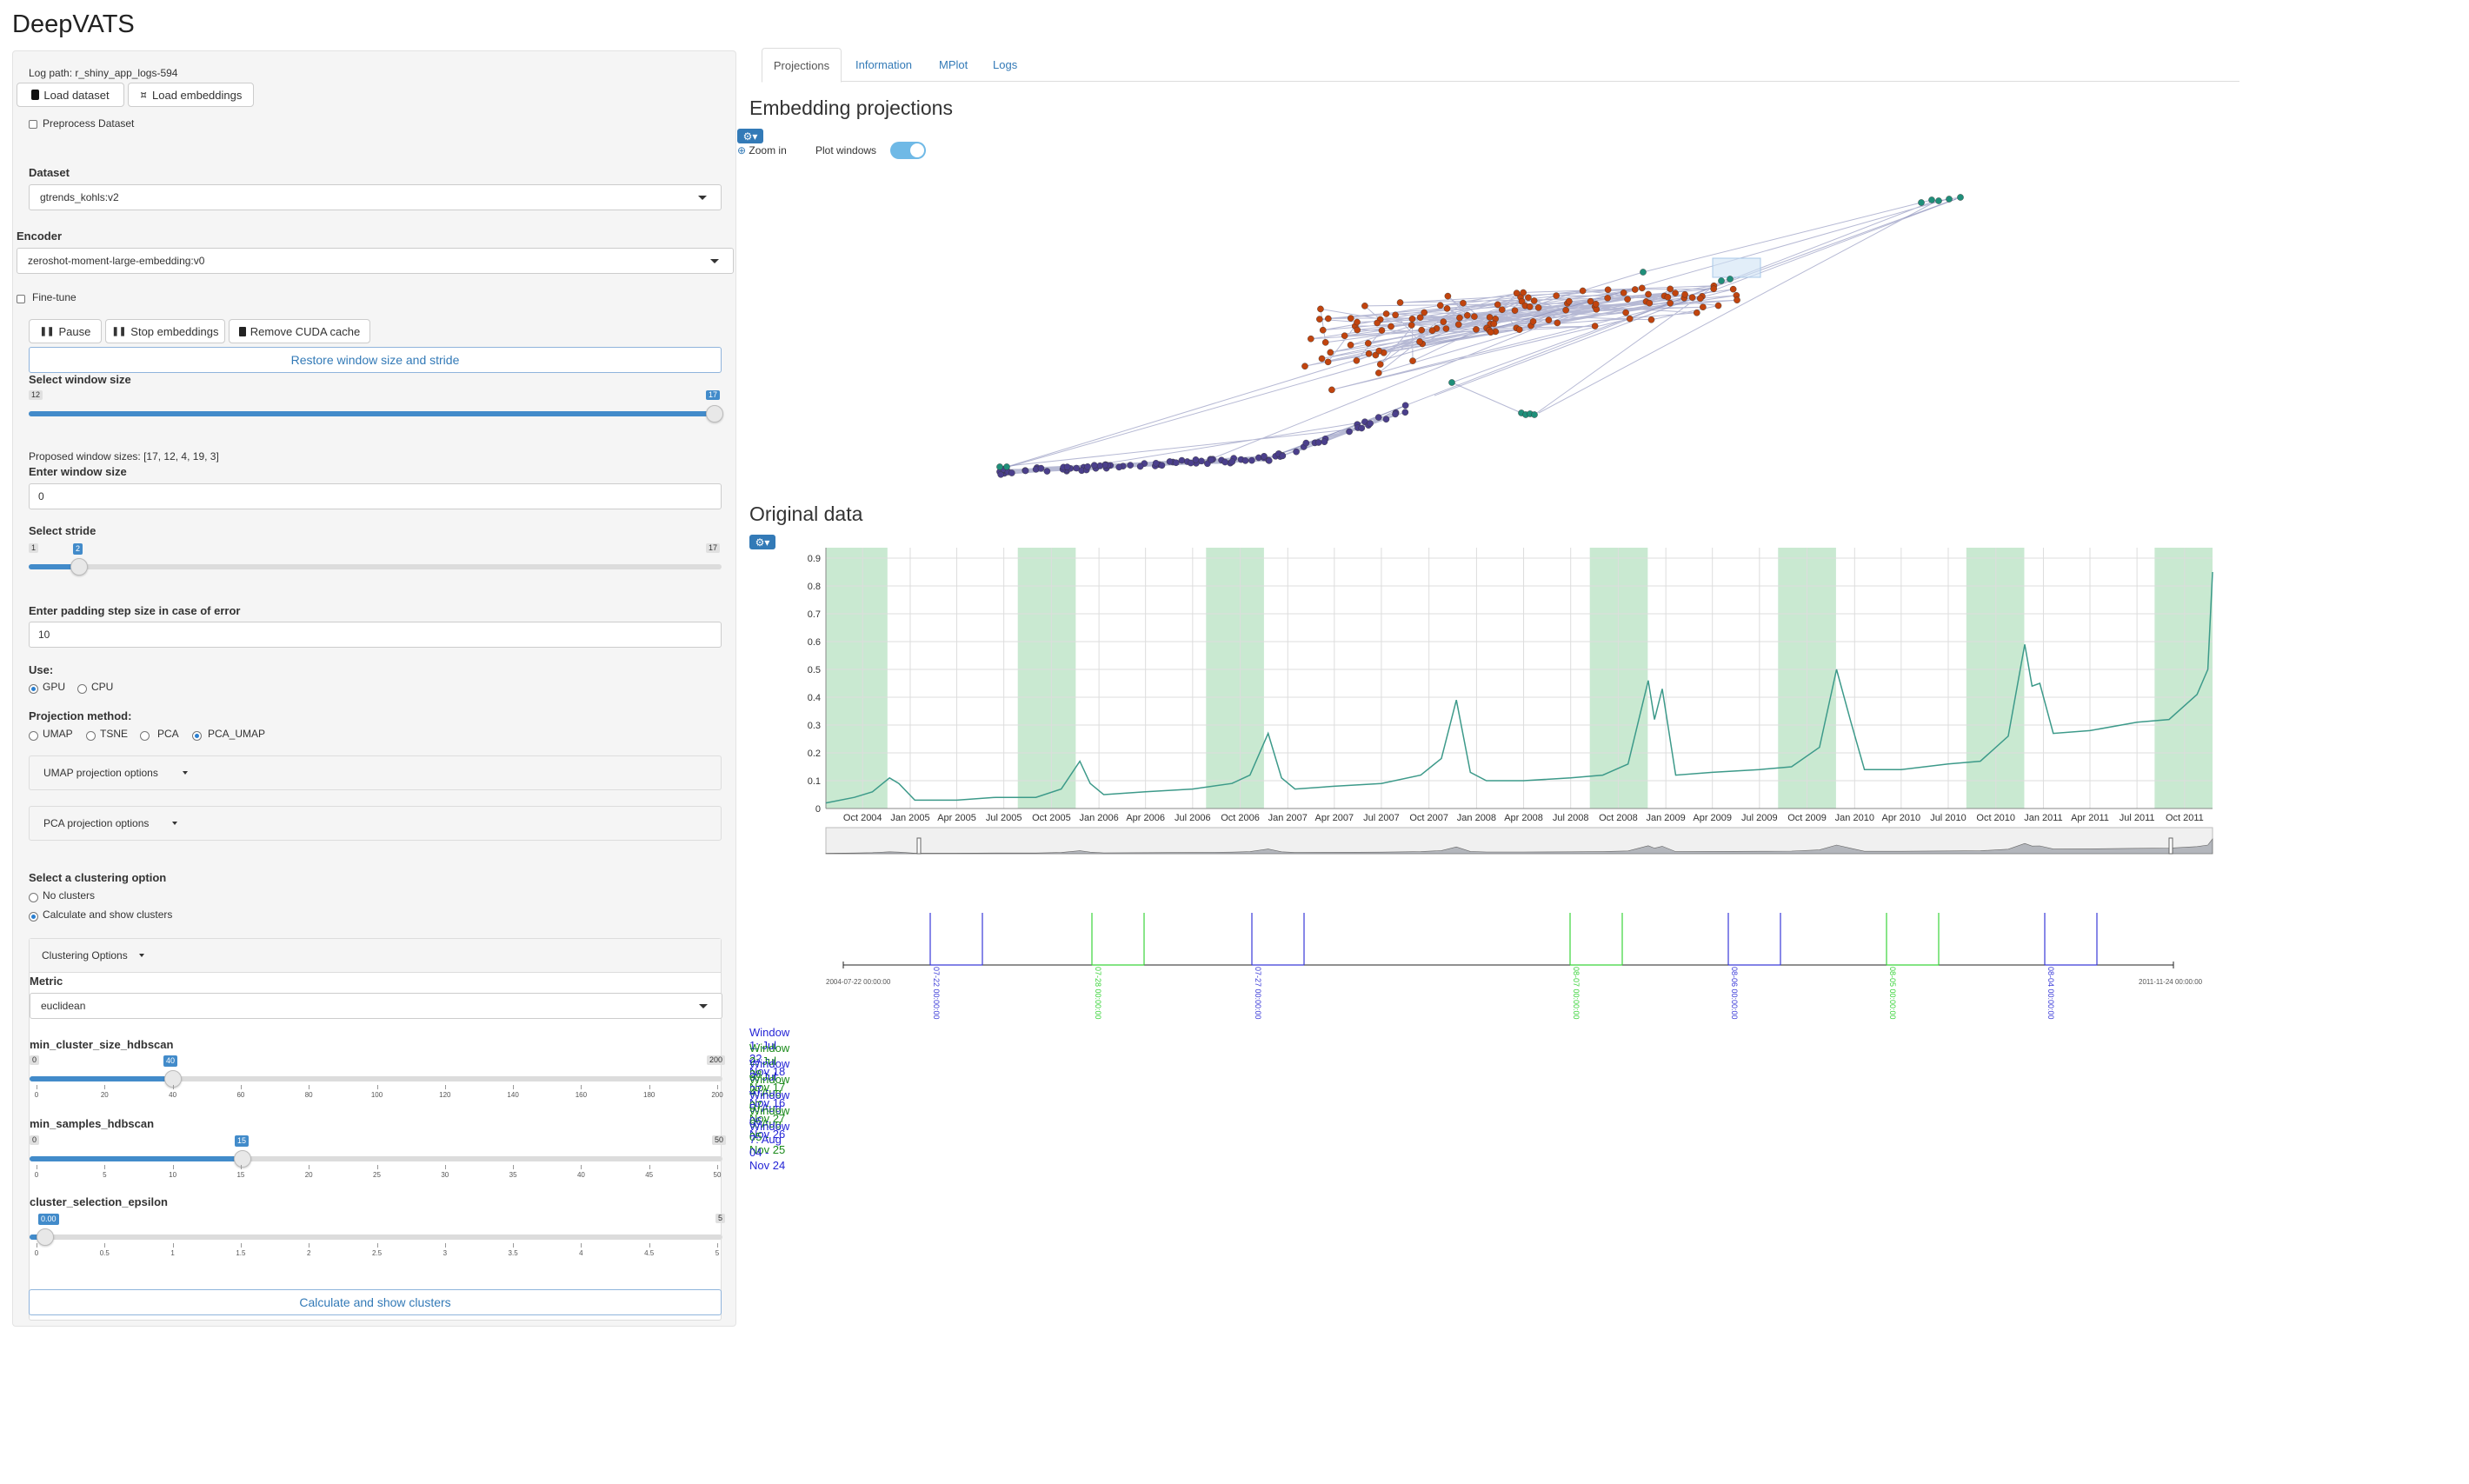 The width and height of the screenshot is (2469, 1484). What do you see at coordinates (375, 197) in the screenshot?
I see `dataset-select: gtrends_kohls:v2` at bounding box center [375, 197].